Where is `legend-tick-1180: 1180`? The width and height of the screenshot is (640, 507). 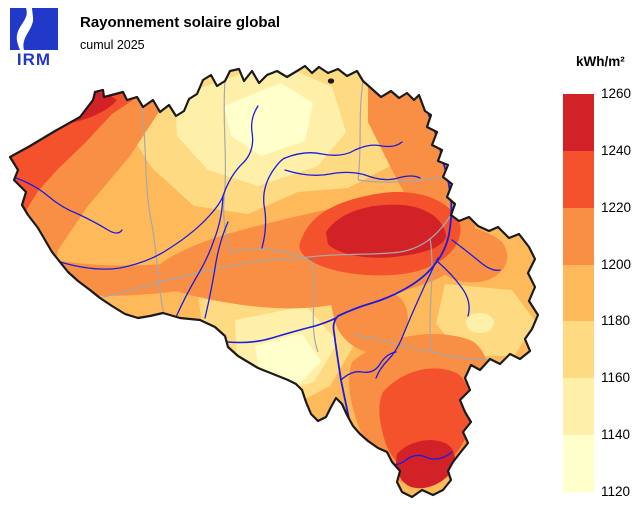 legend-tick-1180: 1180 is located at coordinates (616, 321).